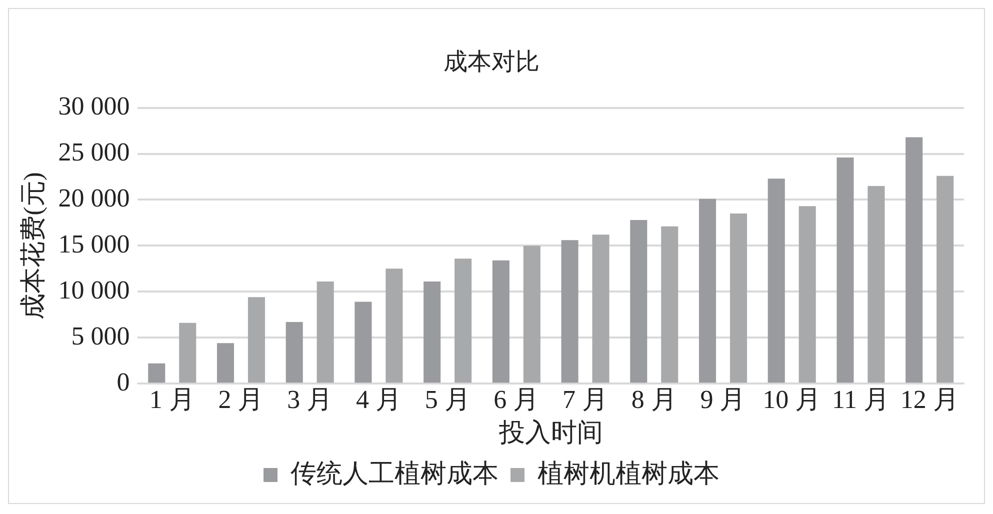  Describe the element at coordinates (94, 289) in the screenshot. I see `y-tick-label: 10 000` at that location.